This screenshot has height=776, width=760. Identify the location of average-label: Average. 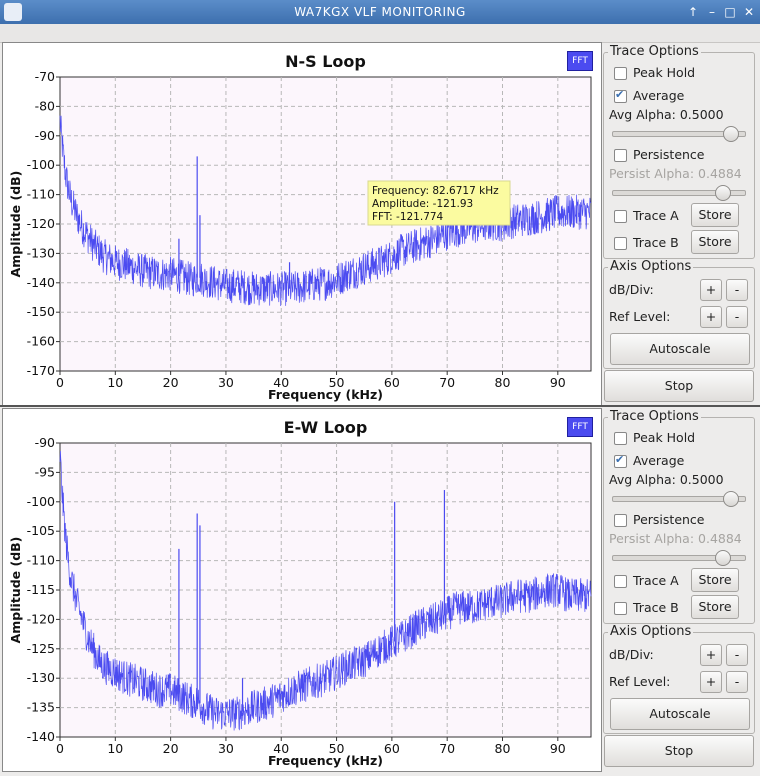
(659, 95).